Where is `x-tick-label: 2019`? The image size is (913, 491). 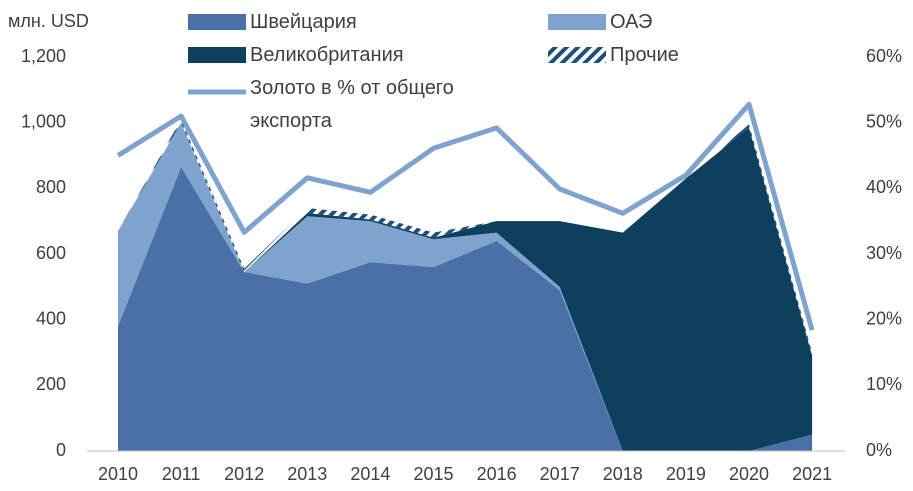
x-tick-label: 2019 is located at coordinates (686, 474).